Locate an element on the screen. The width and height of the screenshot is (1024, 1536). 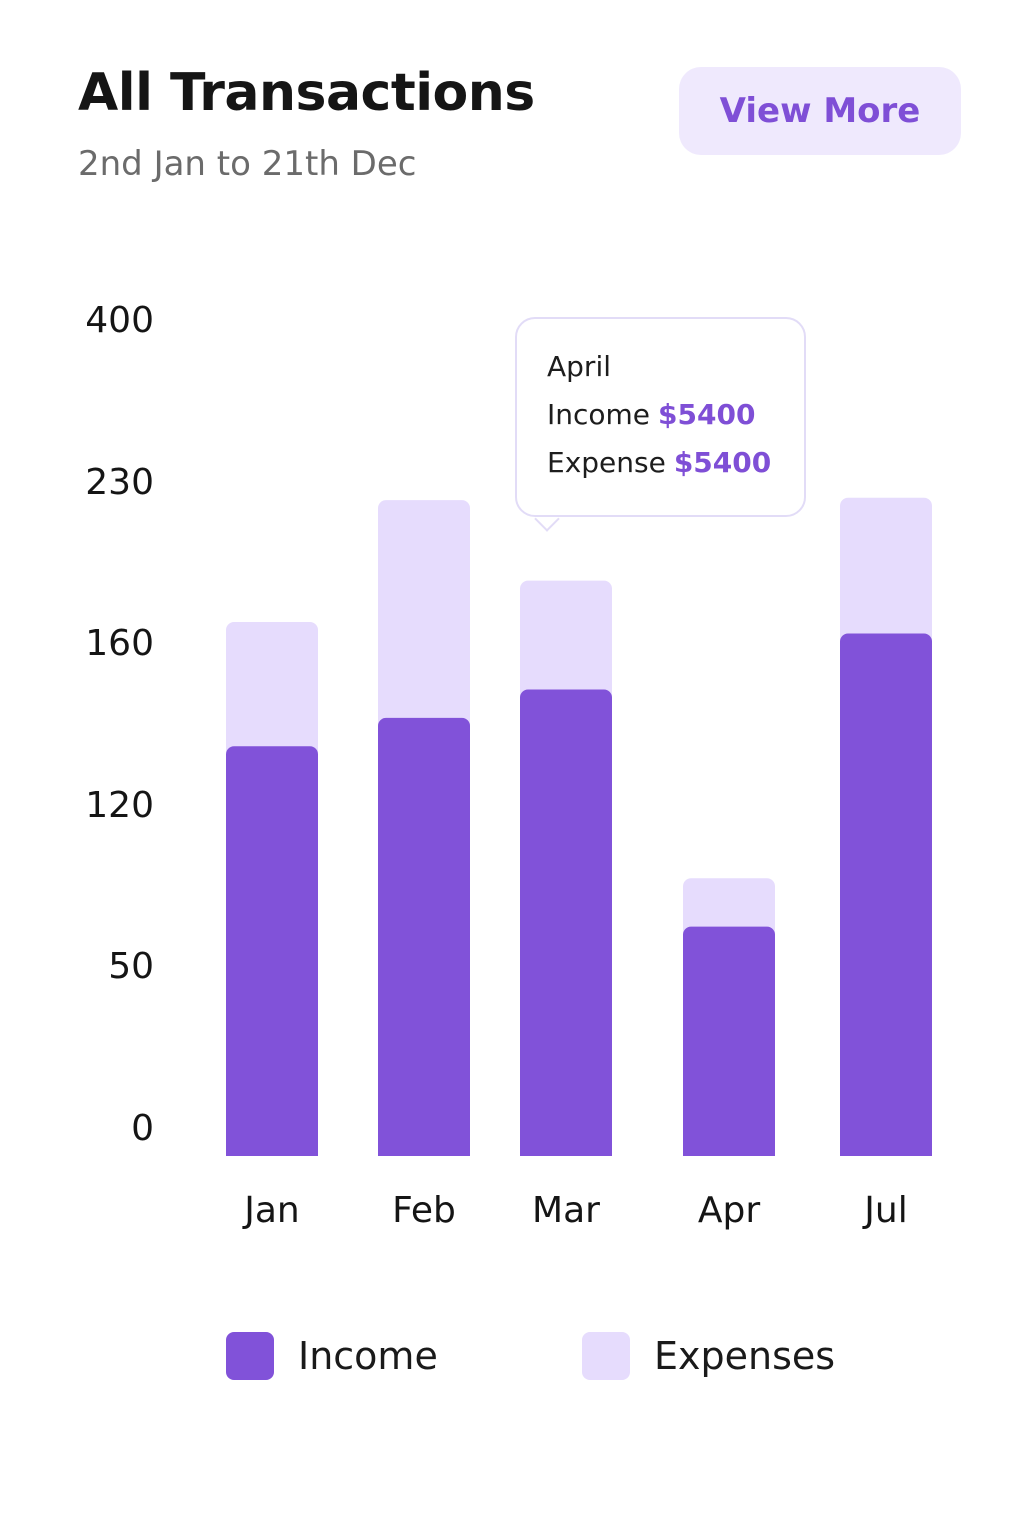
tooltip-income-label: Income is located at coordinates (599, 414).